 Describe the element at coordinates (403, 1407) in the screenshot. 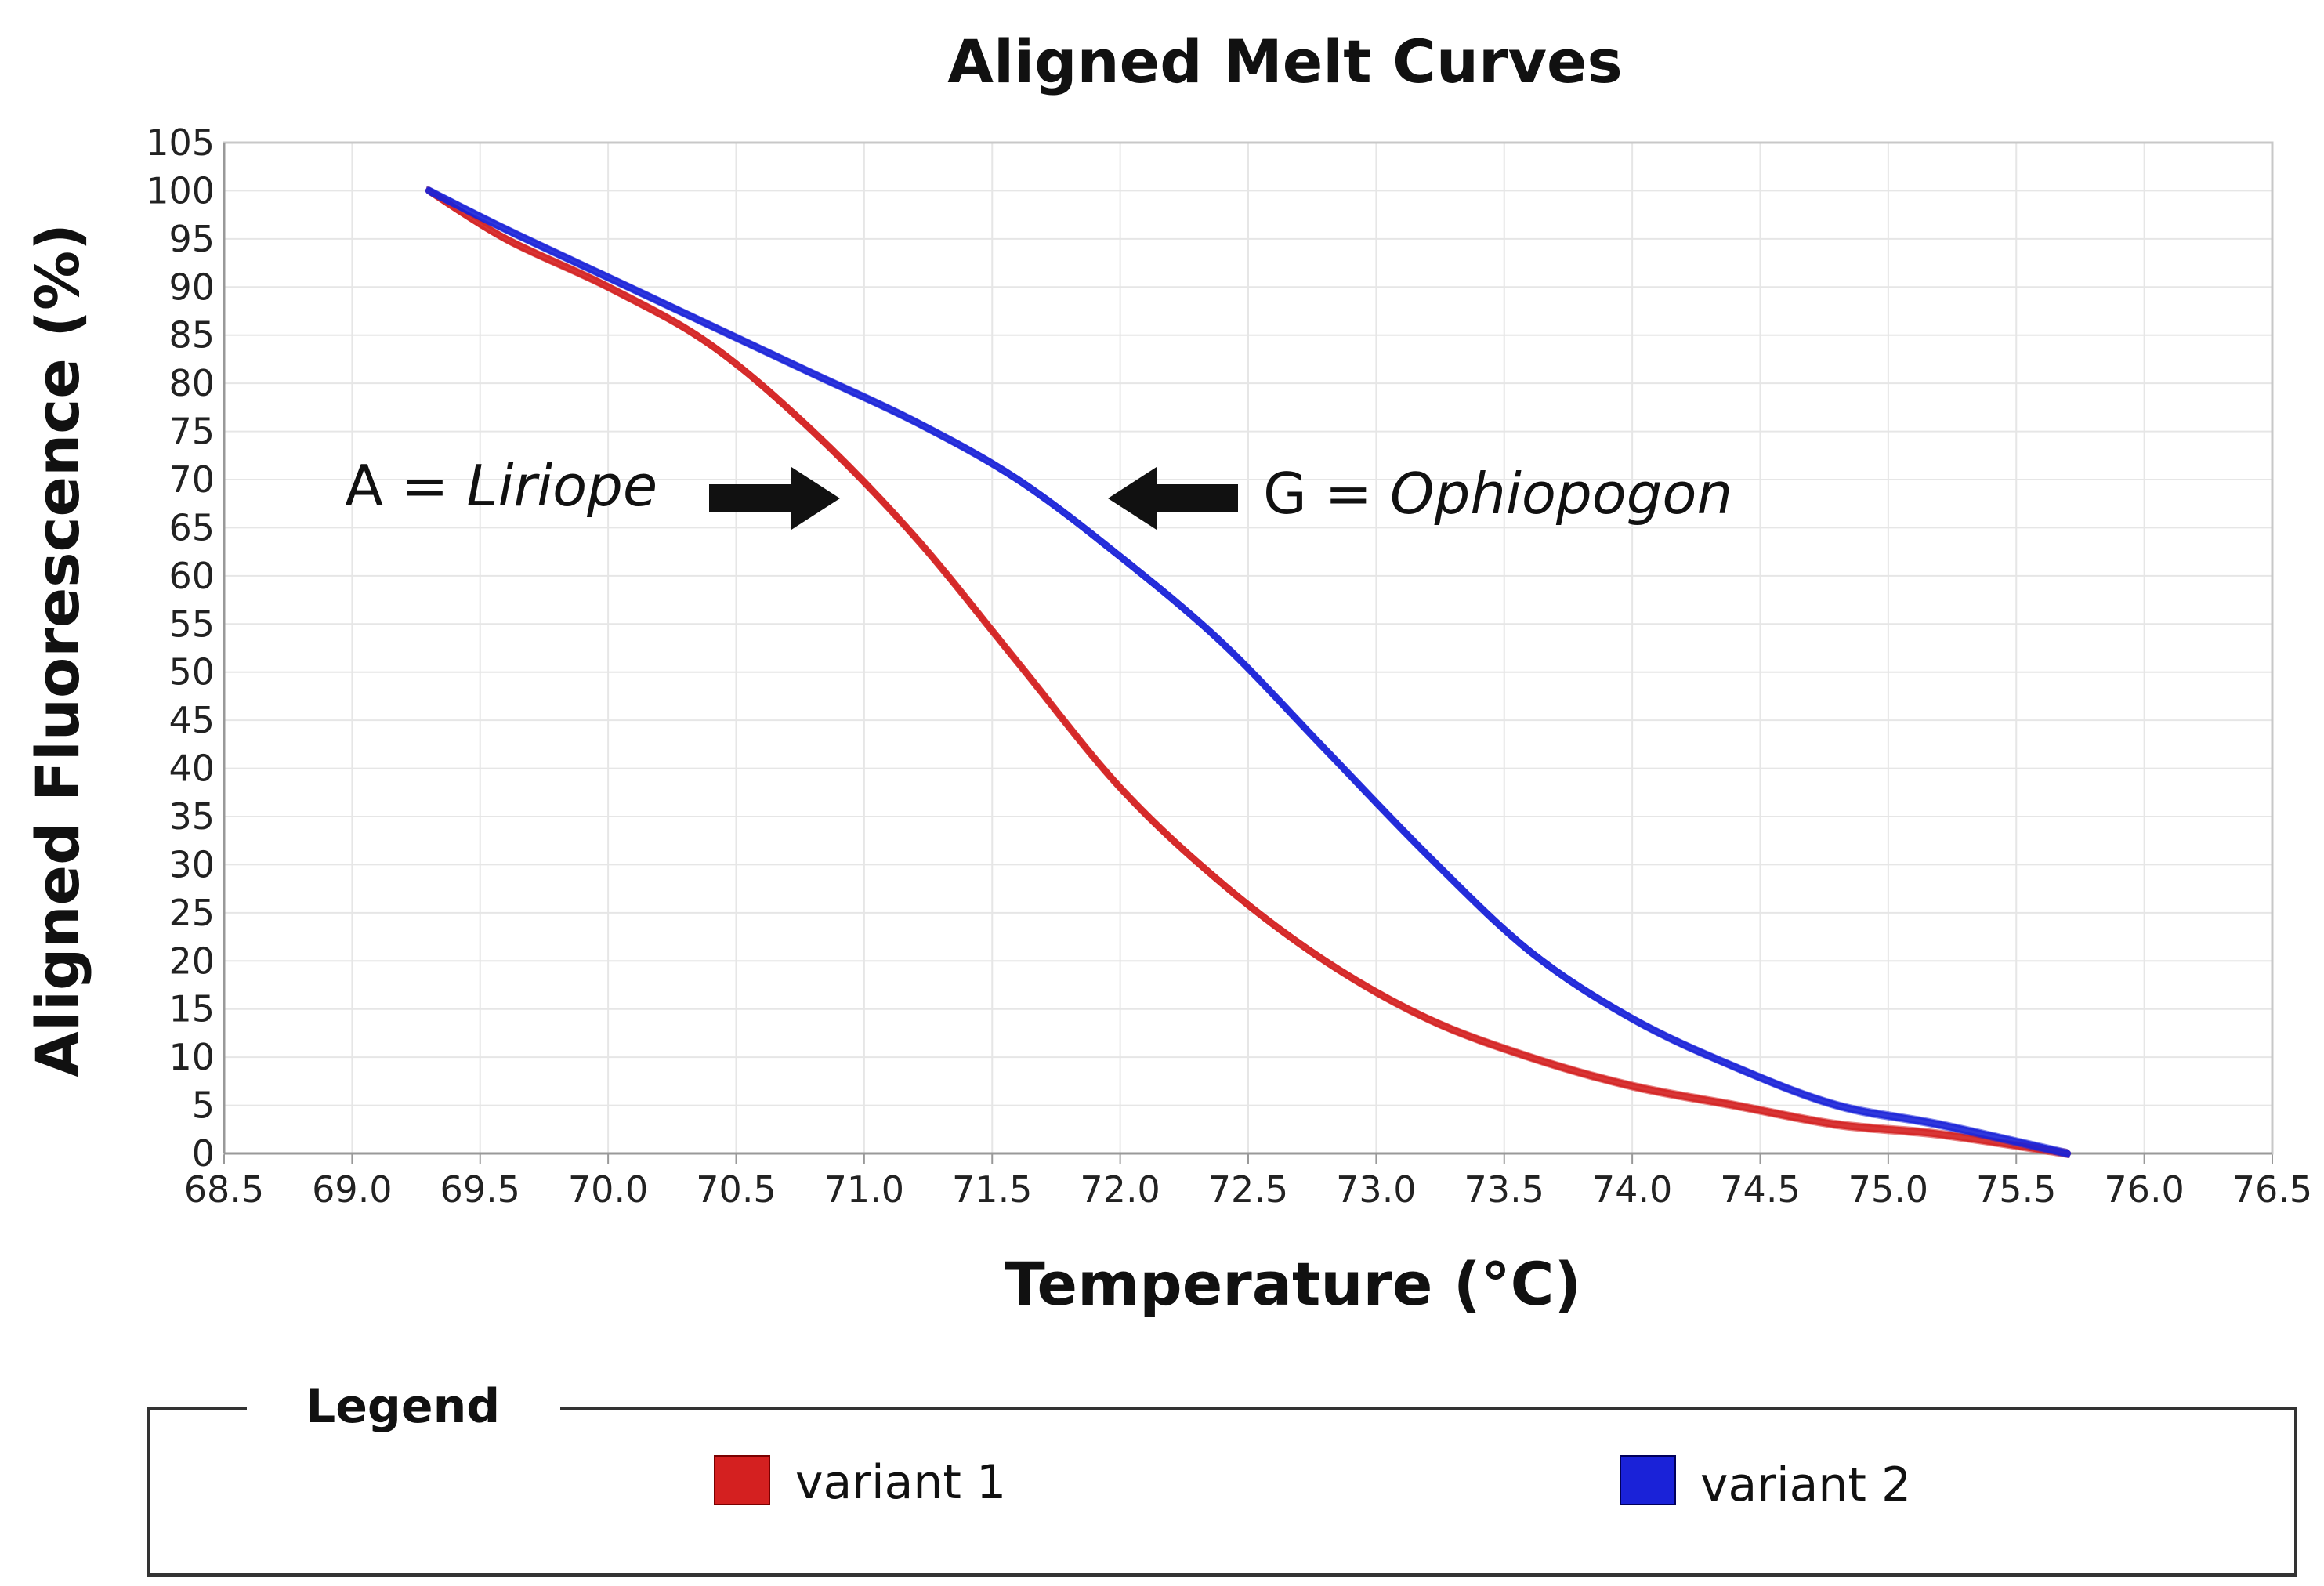

I see `legend-title: Legend` at that location.